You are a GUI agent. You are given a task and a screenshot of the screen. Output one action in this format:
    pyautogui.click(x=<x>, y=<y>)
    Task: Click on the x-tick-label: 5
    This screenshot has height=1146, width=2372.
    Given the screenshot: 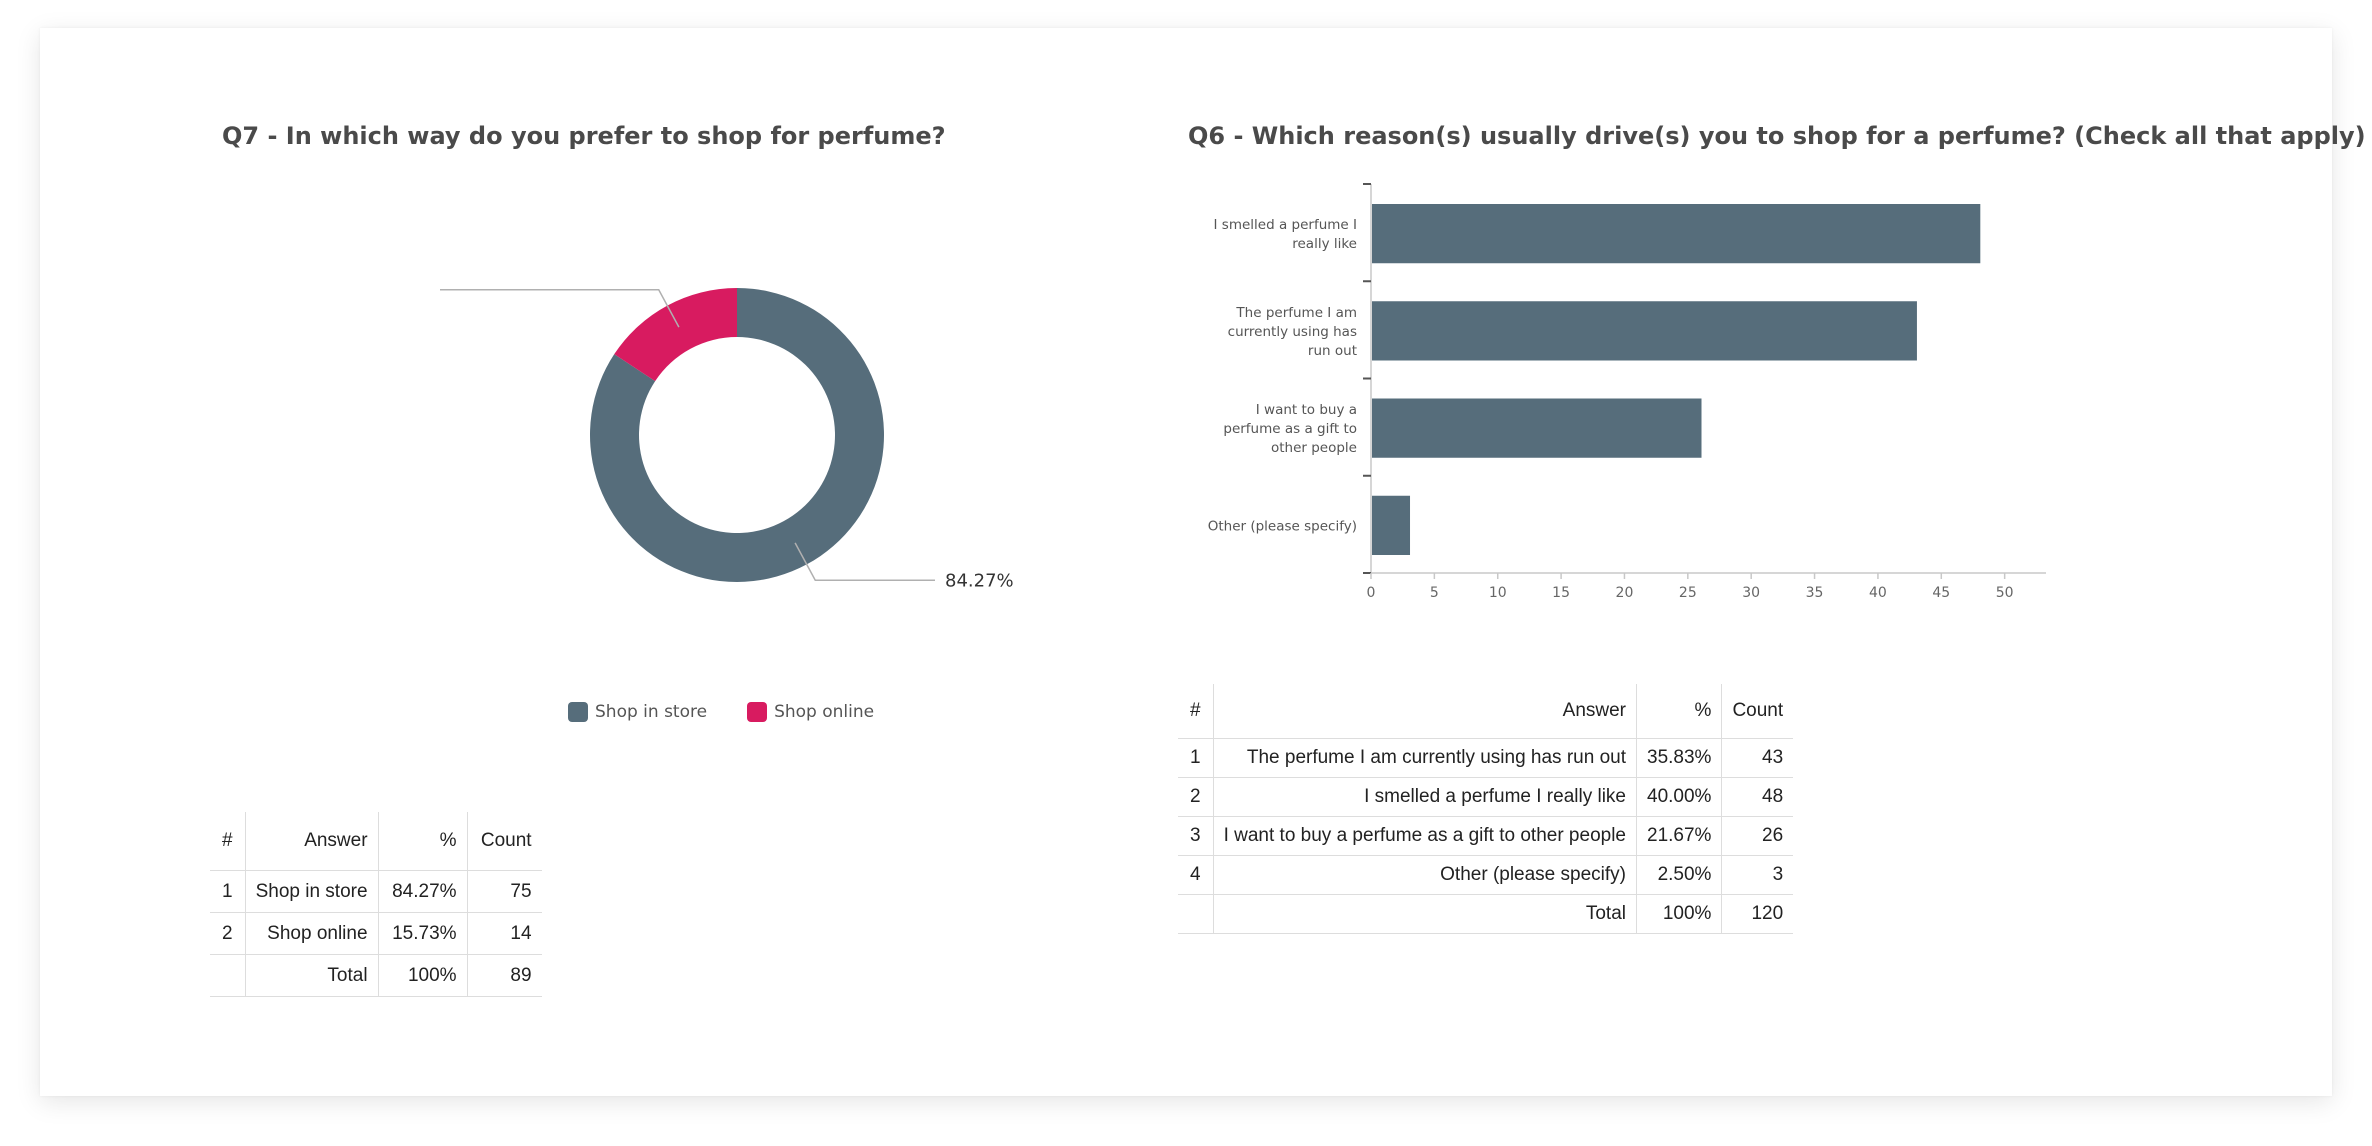 What is the action you would take?
    pyautogui.click(x=1434, y=593)
    